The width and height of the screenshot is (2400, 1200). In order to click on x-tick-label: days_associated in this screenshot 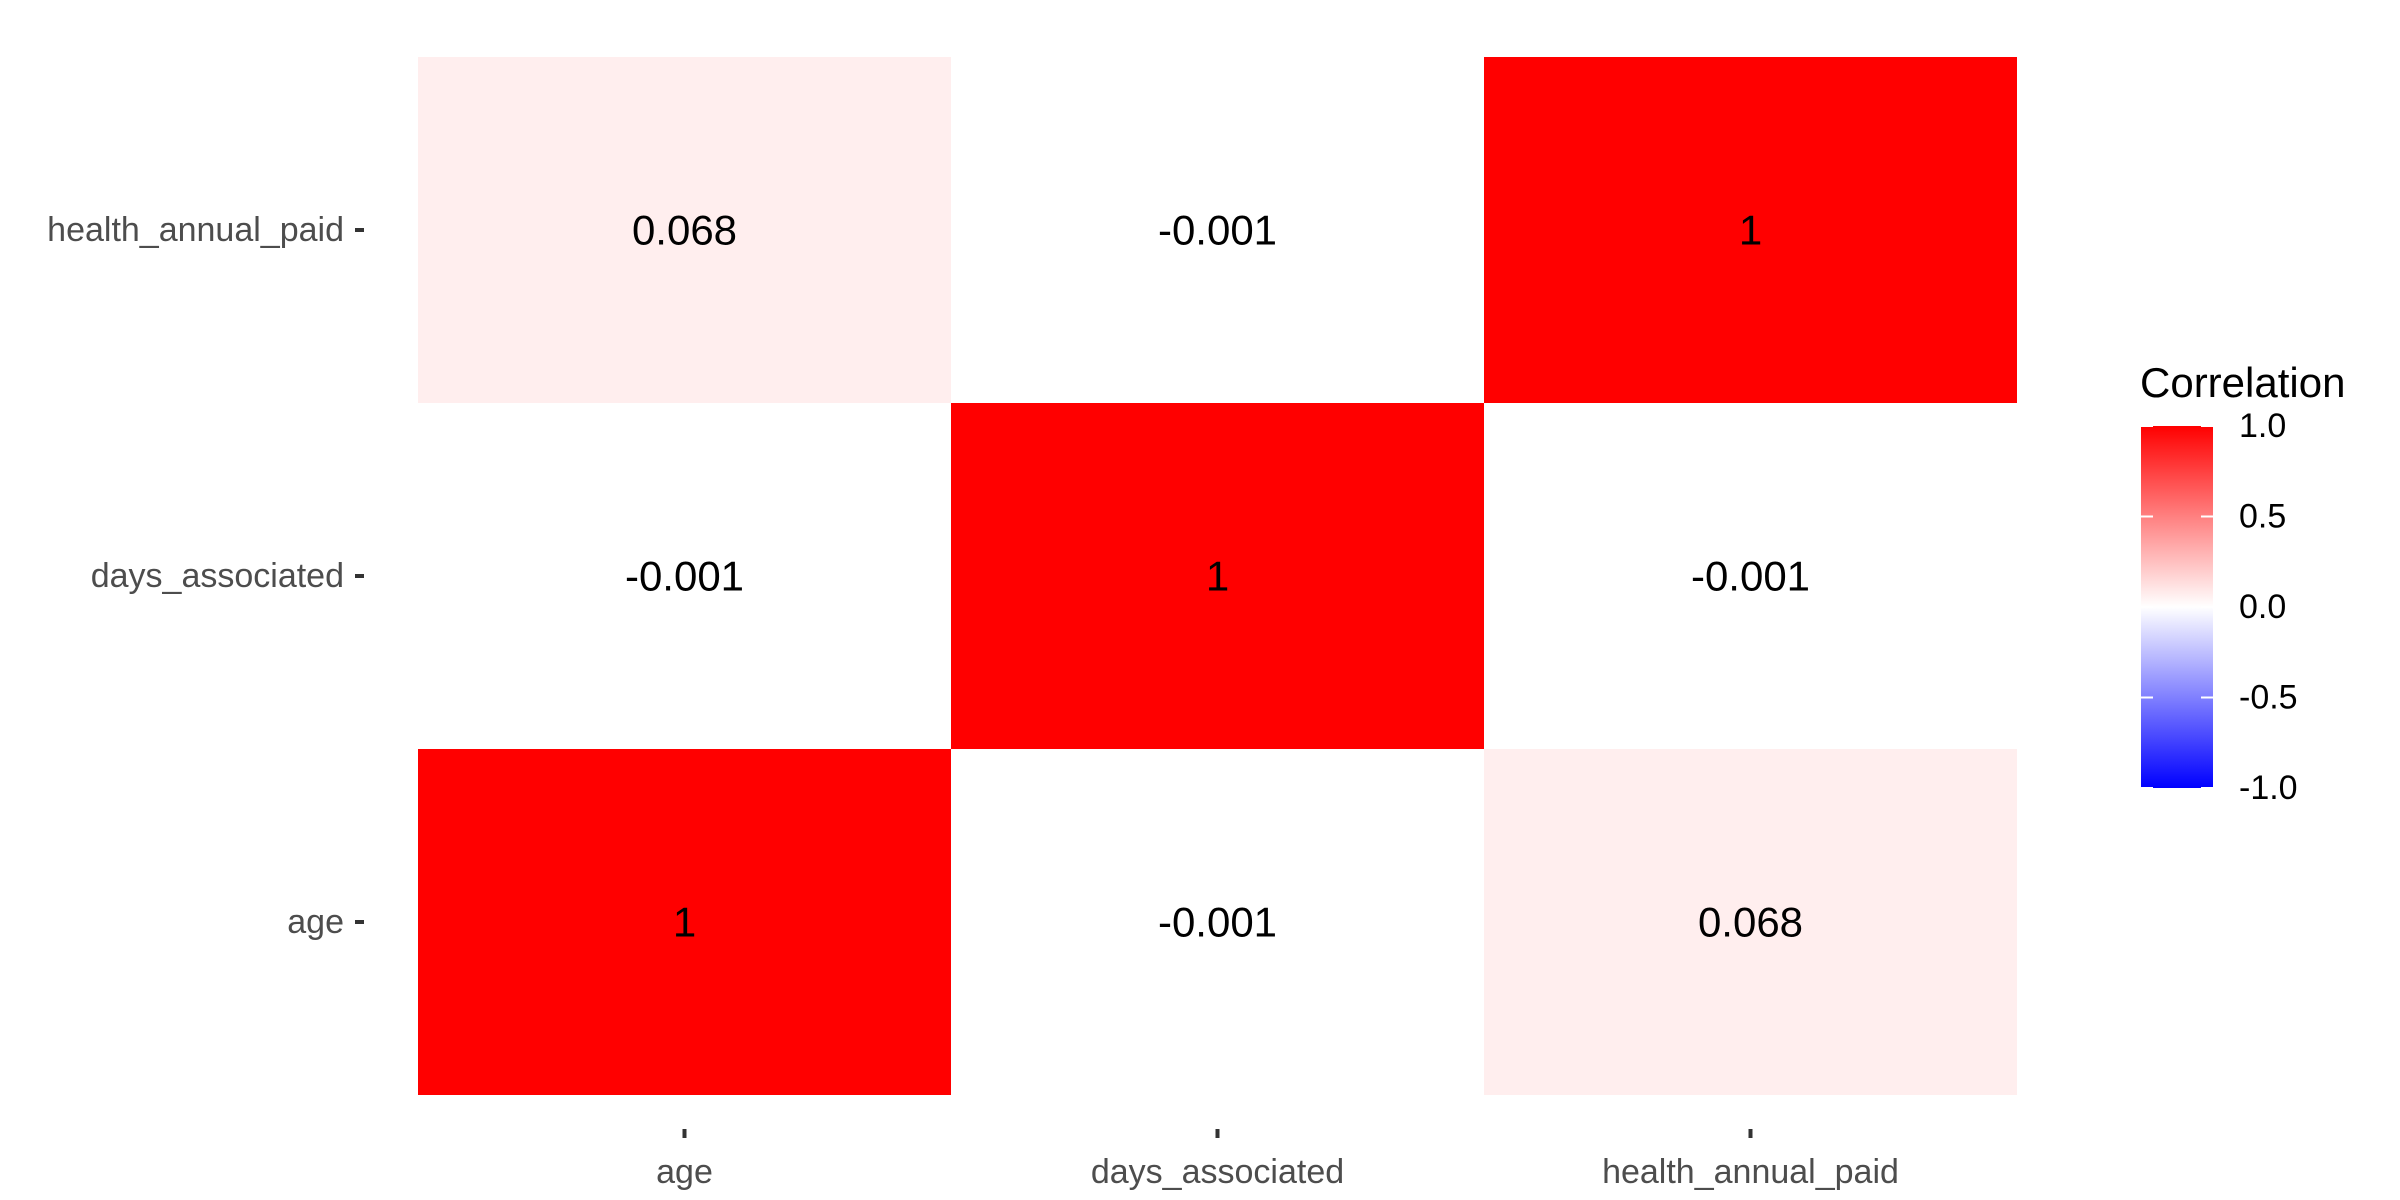, I will do `click(1217, 1172)`.